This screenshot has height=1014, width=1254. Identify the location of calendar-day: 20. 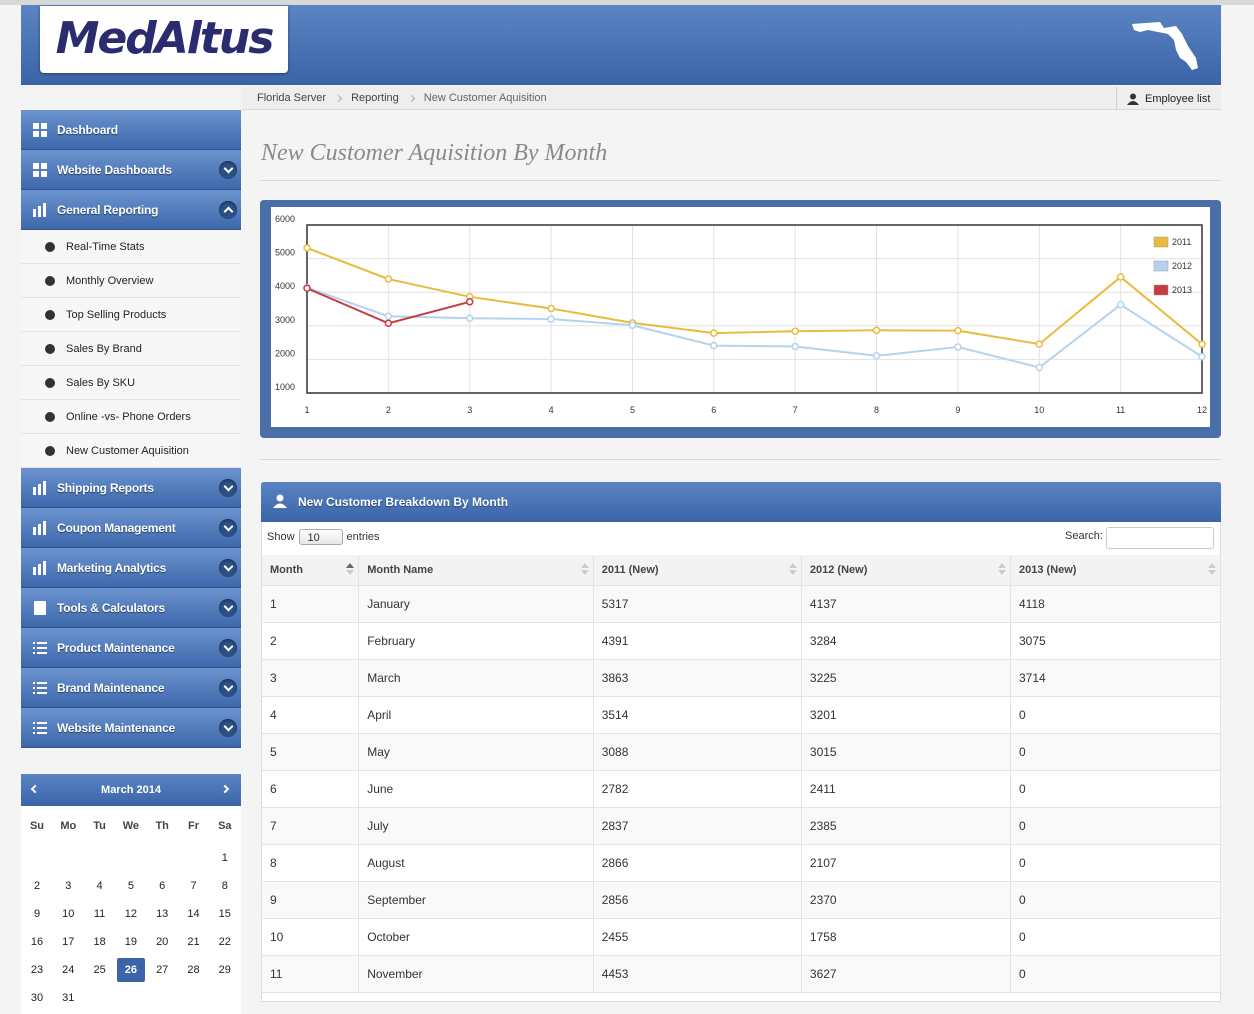
(162, 942).